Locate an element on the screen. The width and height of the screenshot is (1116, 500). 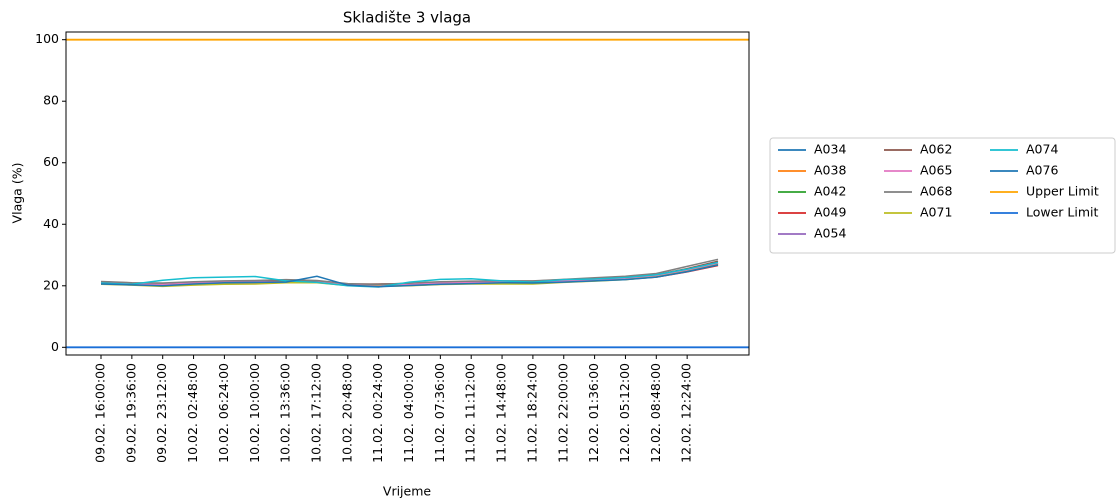
x-tick-label: 12.02. 08:48:00 is located at coordinates (655, 413).